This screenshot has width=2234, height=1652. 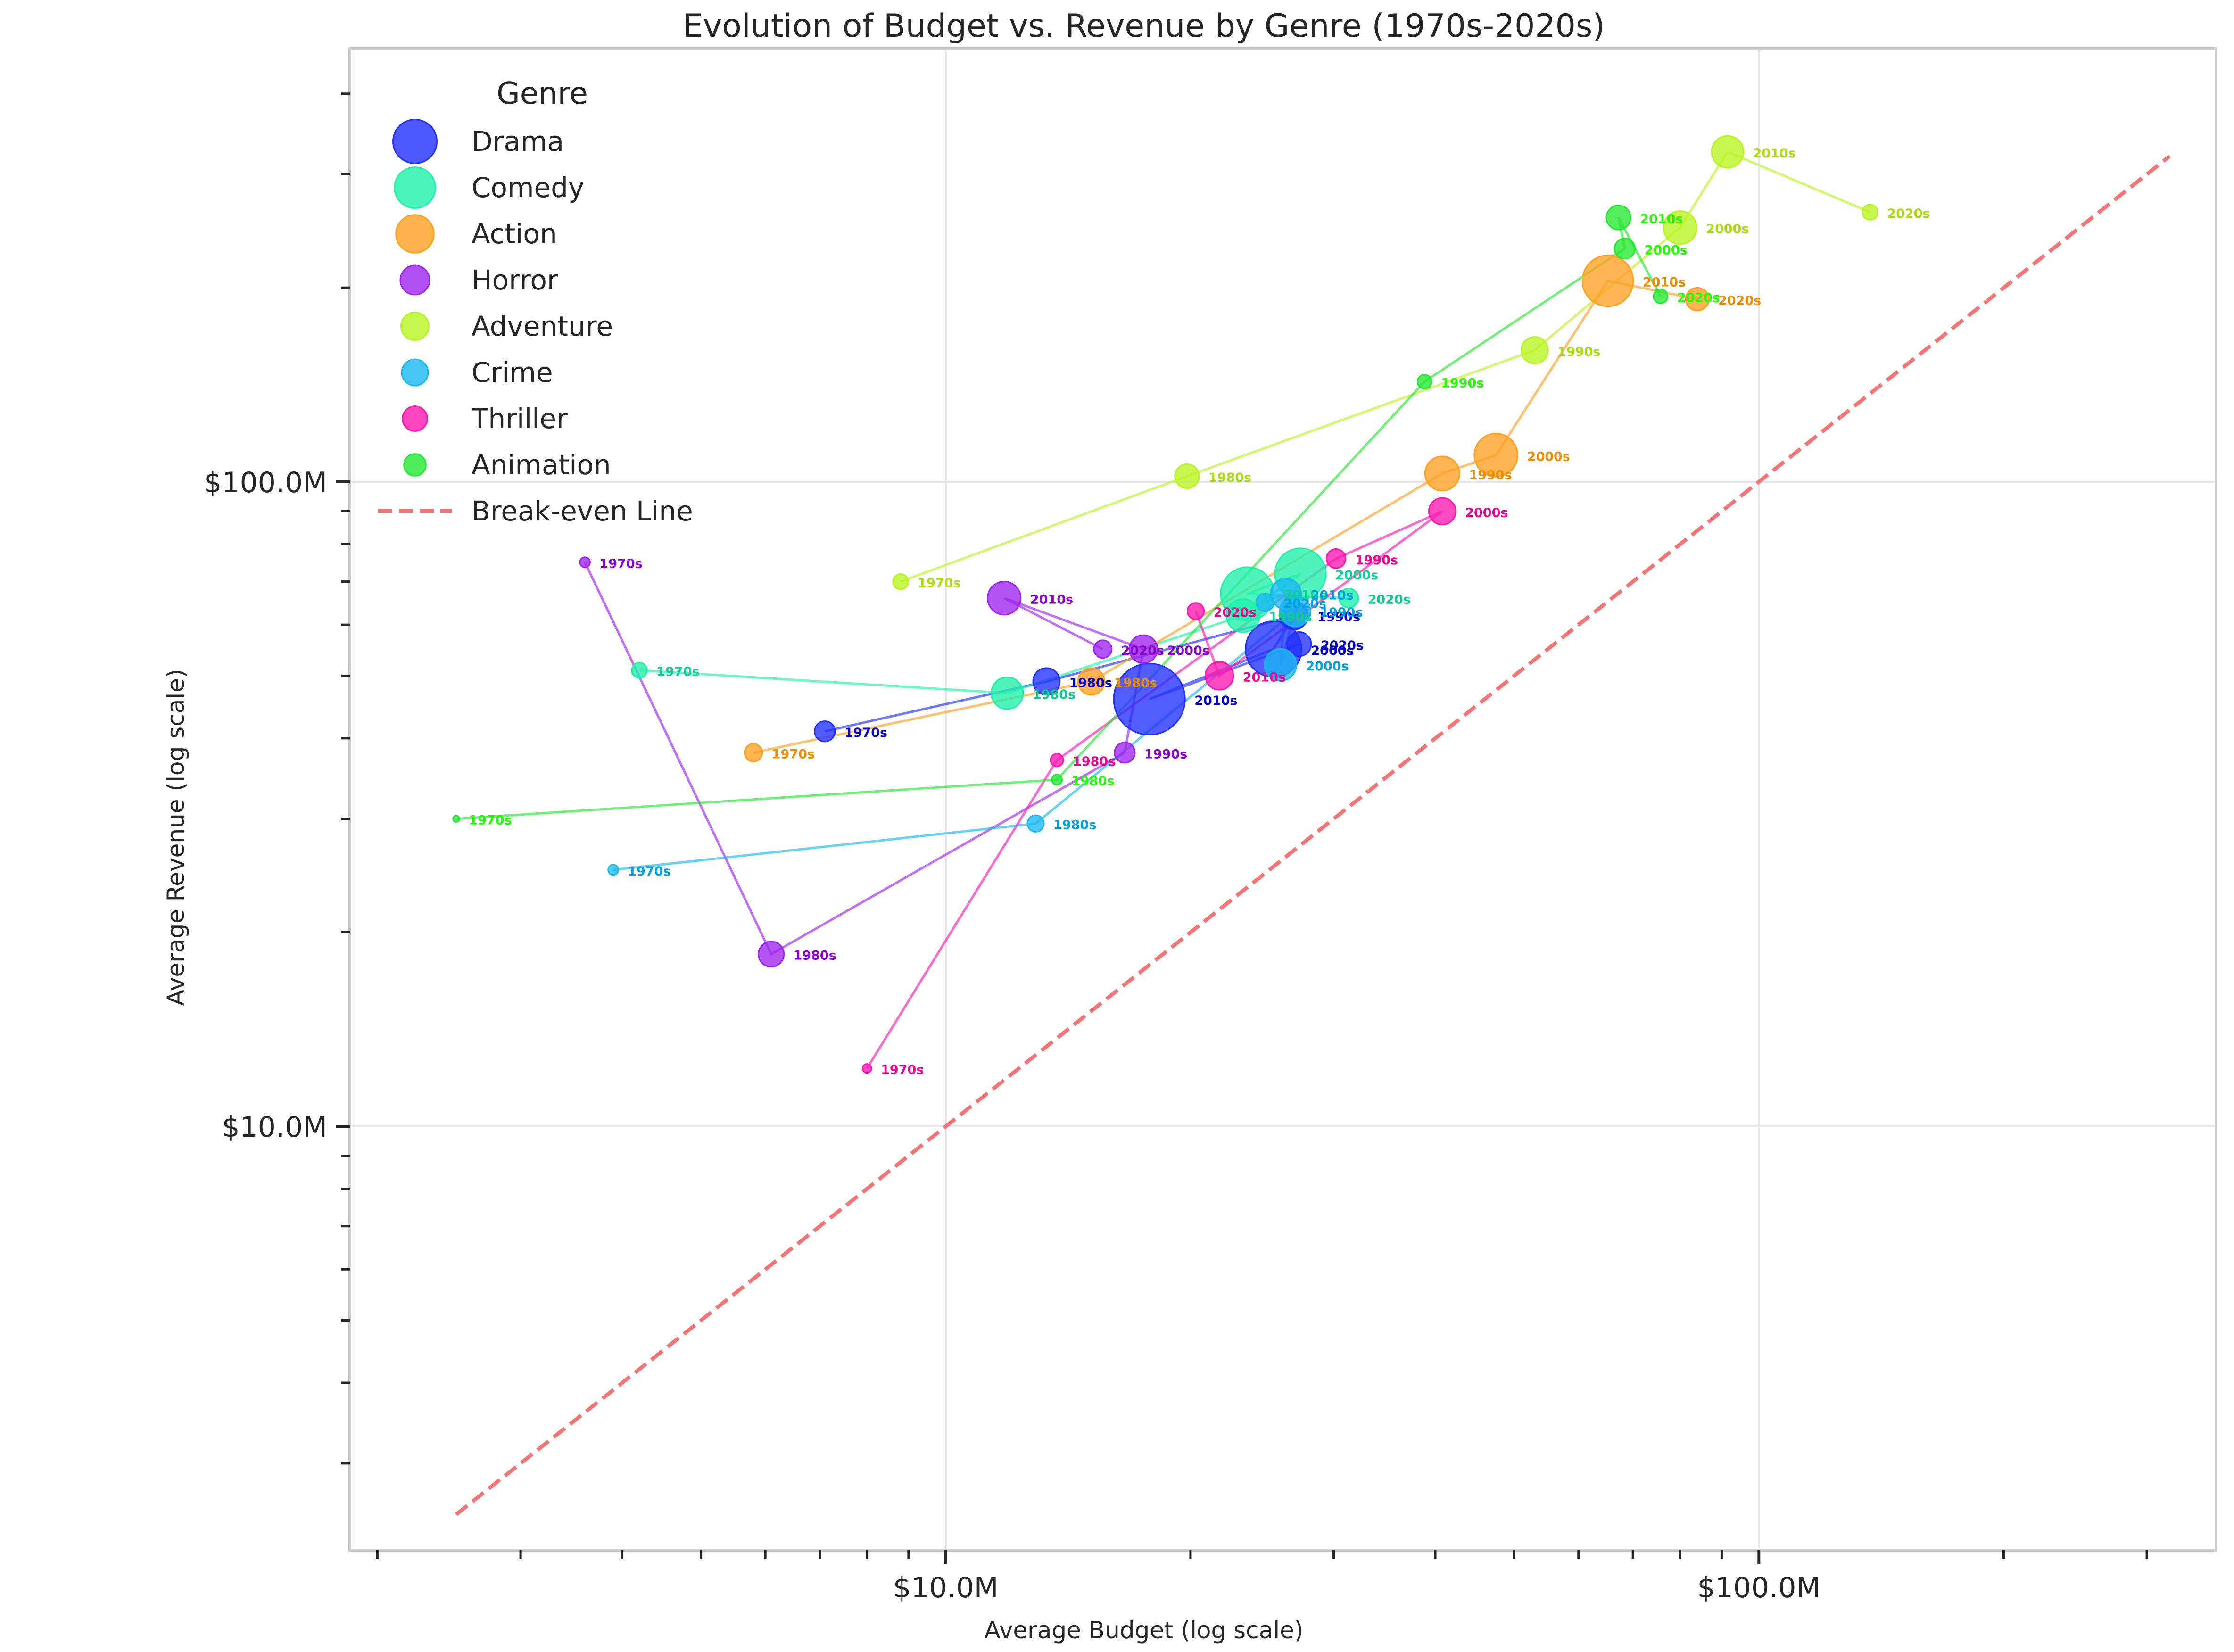 What do you see at coordinates (541, 465) in the screenshot?
I see `legend-label-animation: Animation` at bounding box center [541, 465].